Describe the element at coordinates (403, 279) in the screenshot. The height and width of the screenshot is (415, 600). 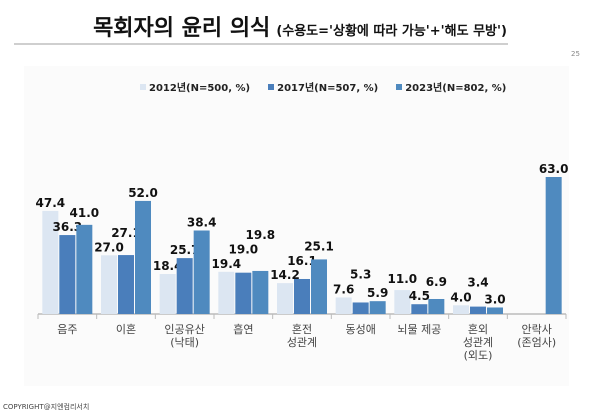
I see `data-label: 11.0` at that location.